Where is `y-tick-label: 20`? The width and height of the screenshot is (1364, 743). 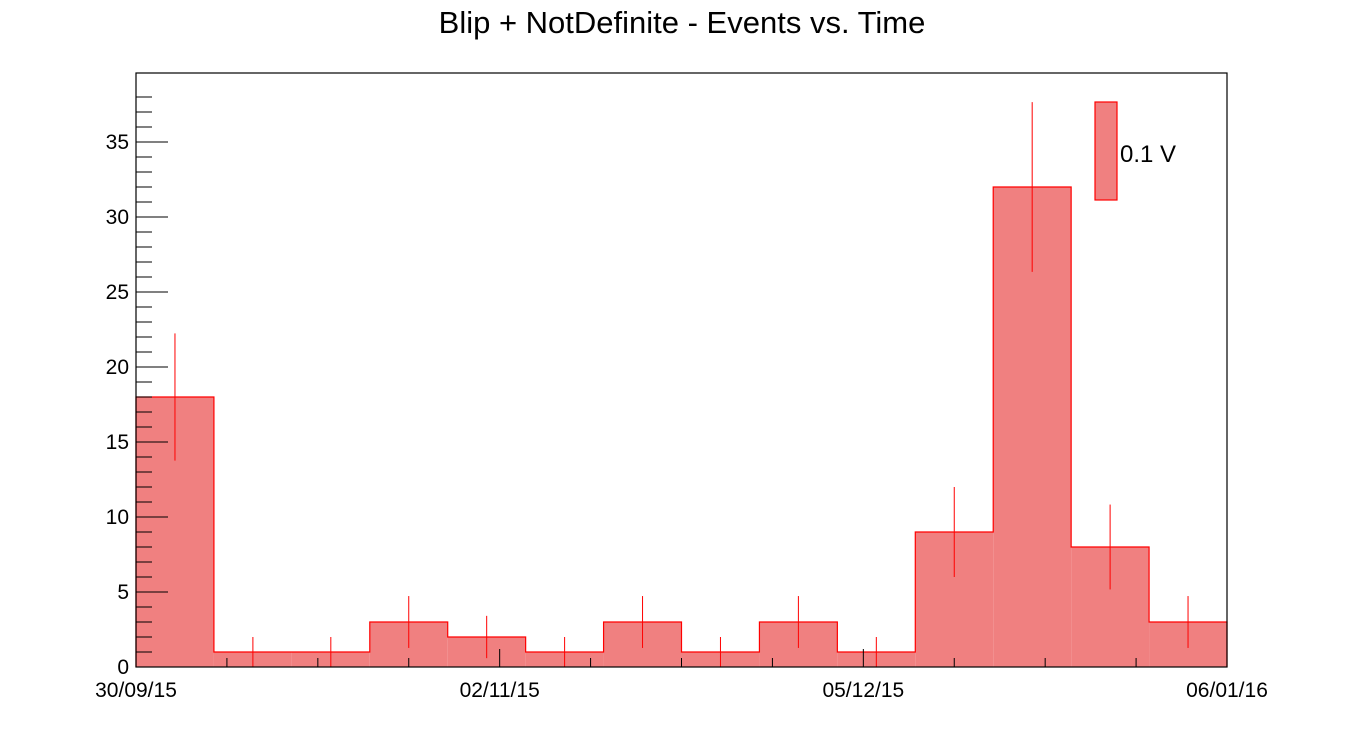
y-tick-label: 20 is located at coordinates (117, 367).